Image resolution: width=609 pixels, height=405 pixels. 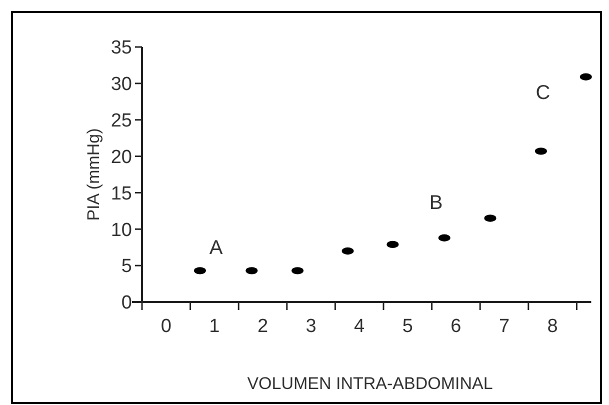 I want to click on annotation: C, so click(x=543, y=93).